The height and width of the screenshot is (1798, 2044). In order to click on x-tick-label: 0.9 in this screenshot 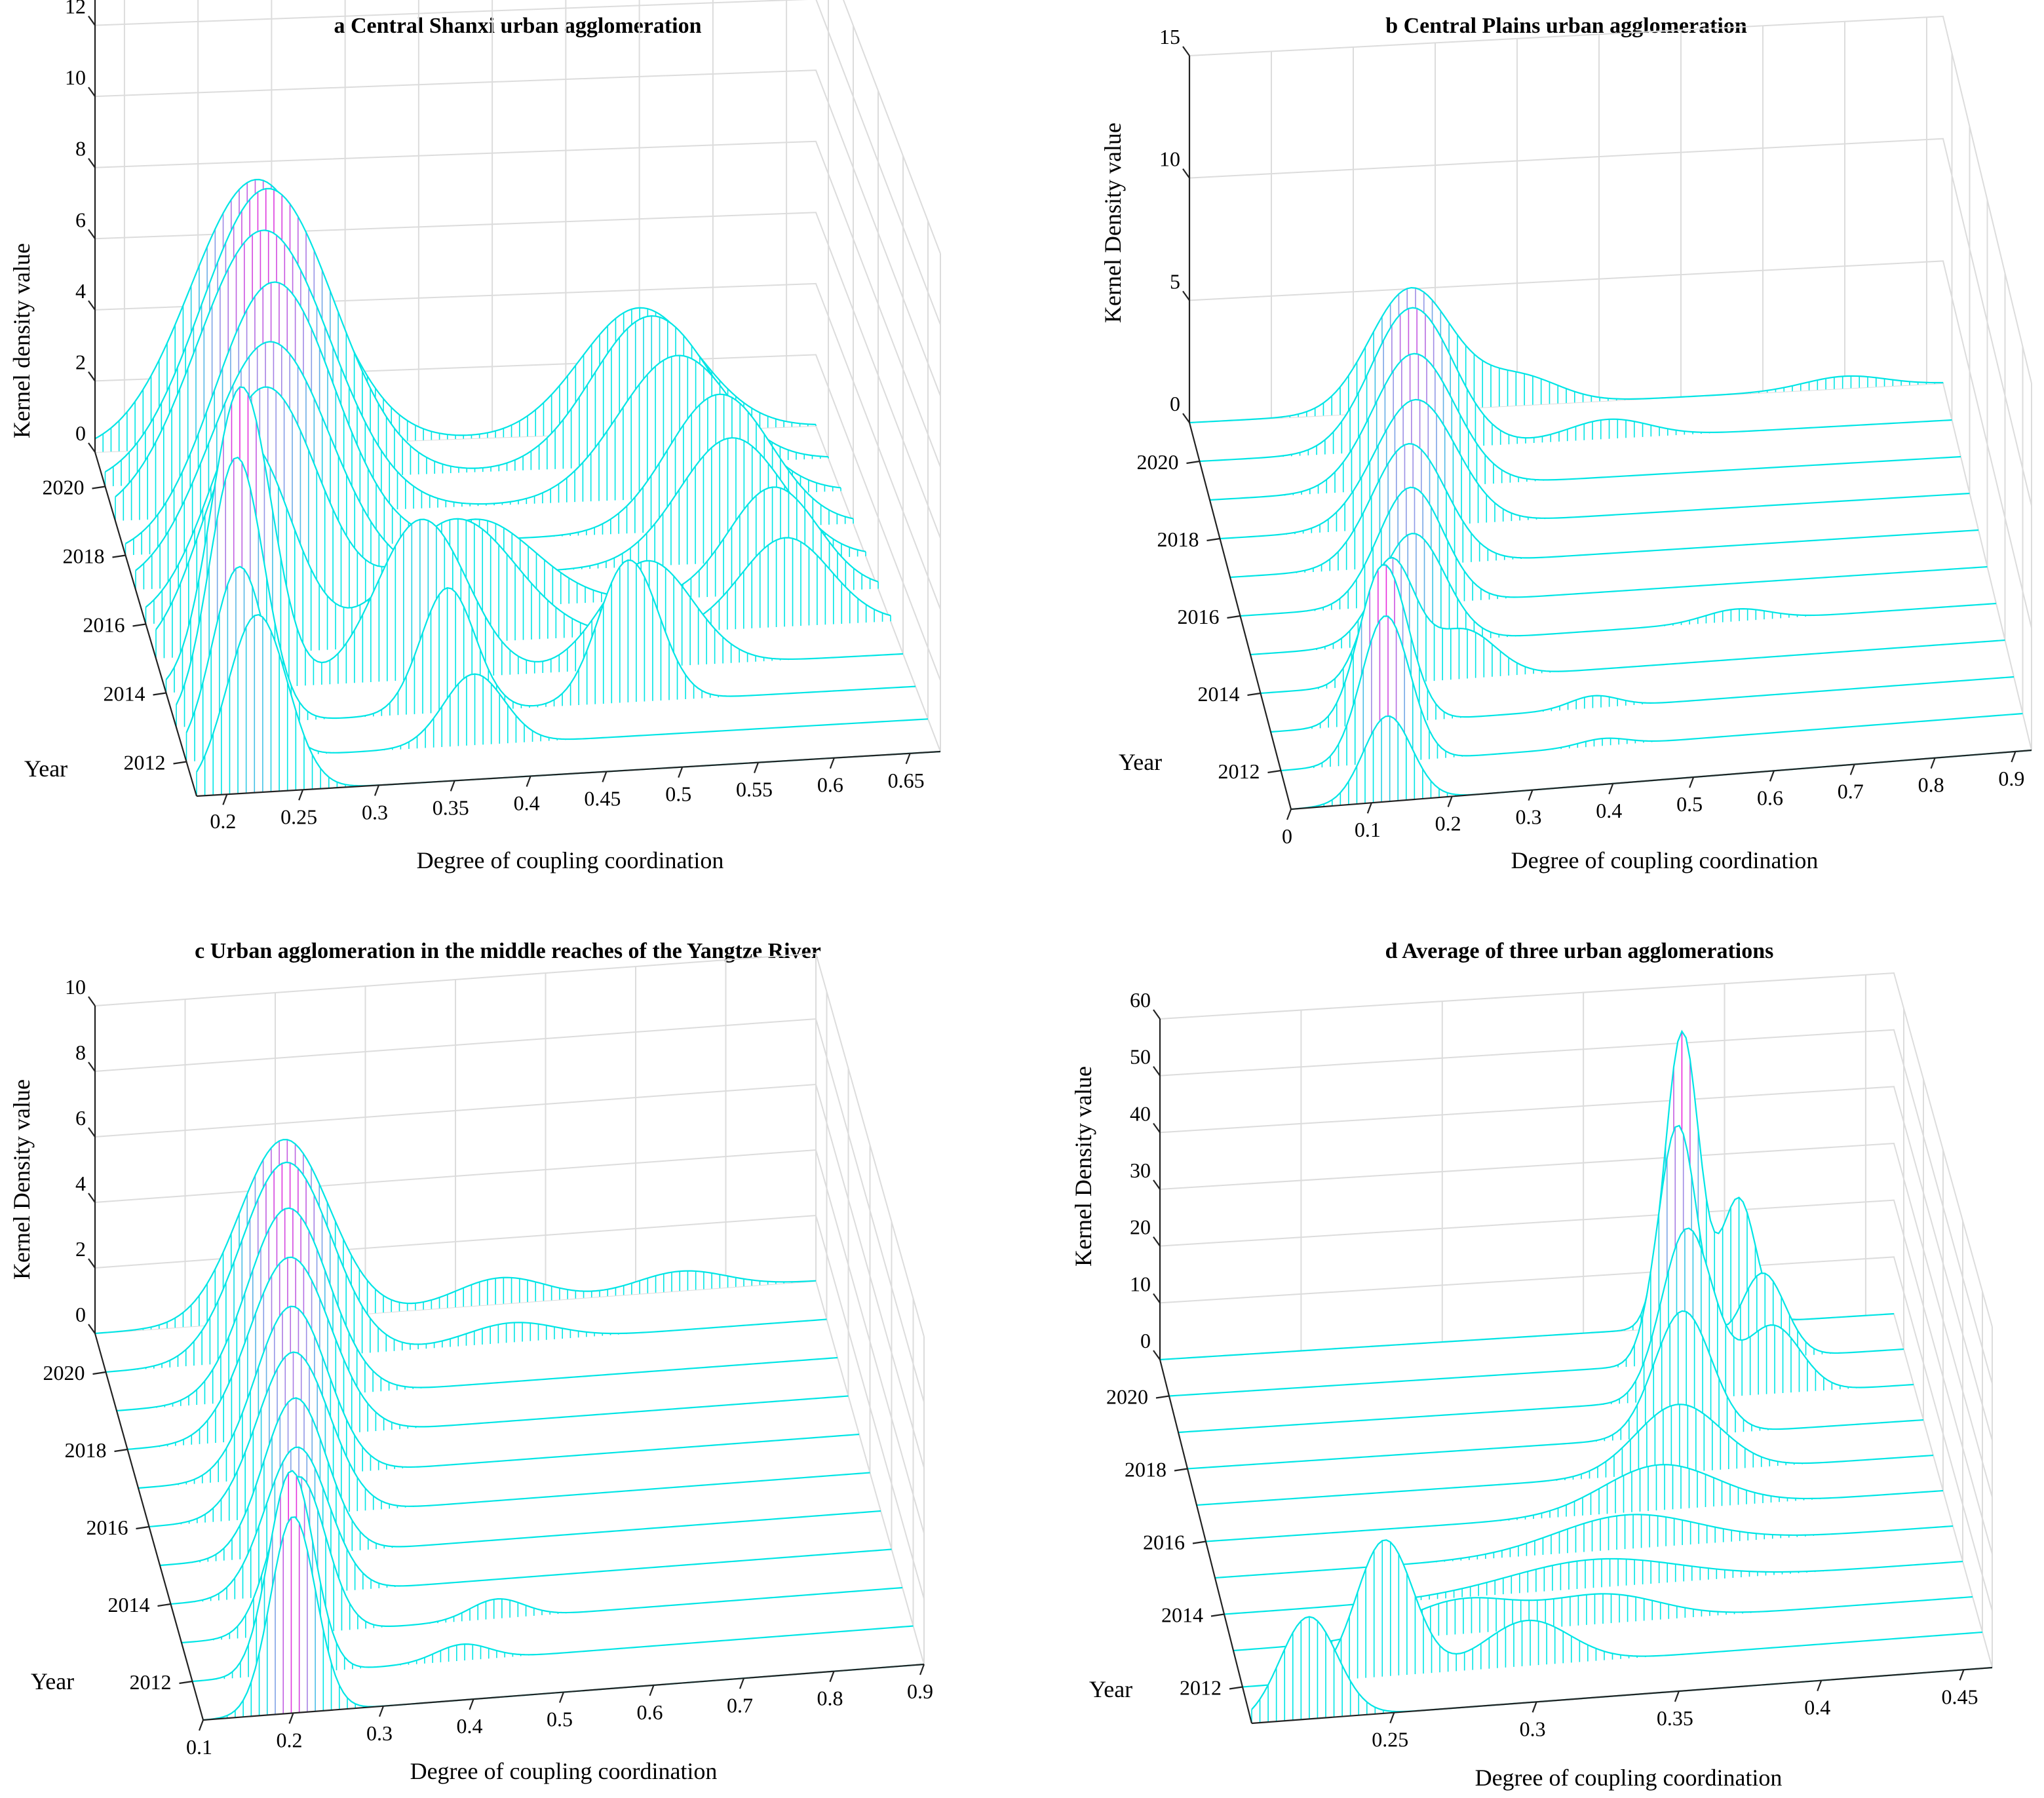, I will do `click(920, 1691)`.